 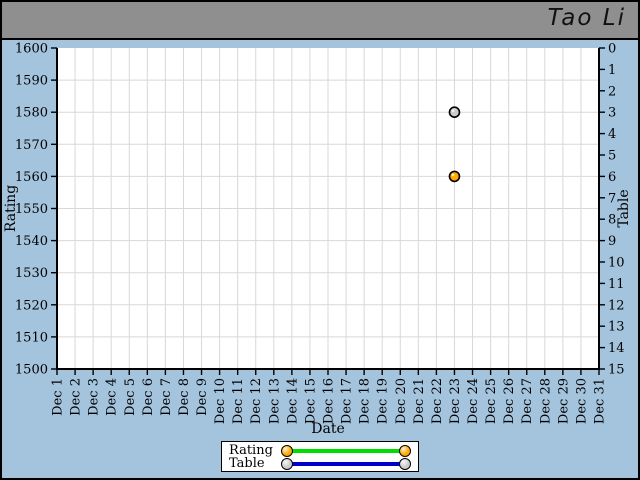 What do you see at coordinates (616, 327) in the screenshot?
I see `y-tick-label-right: 13` at bounding box center [616, 327].